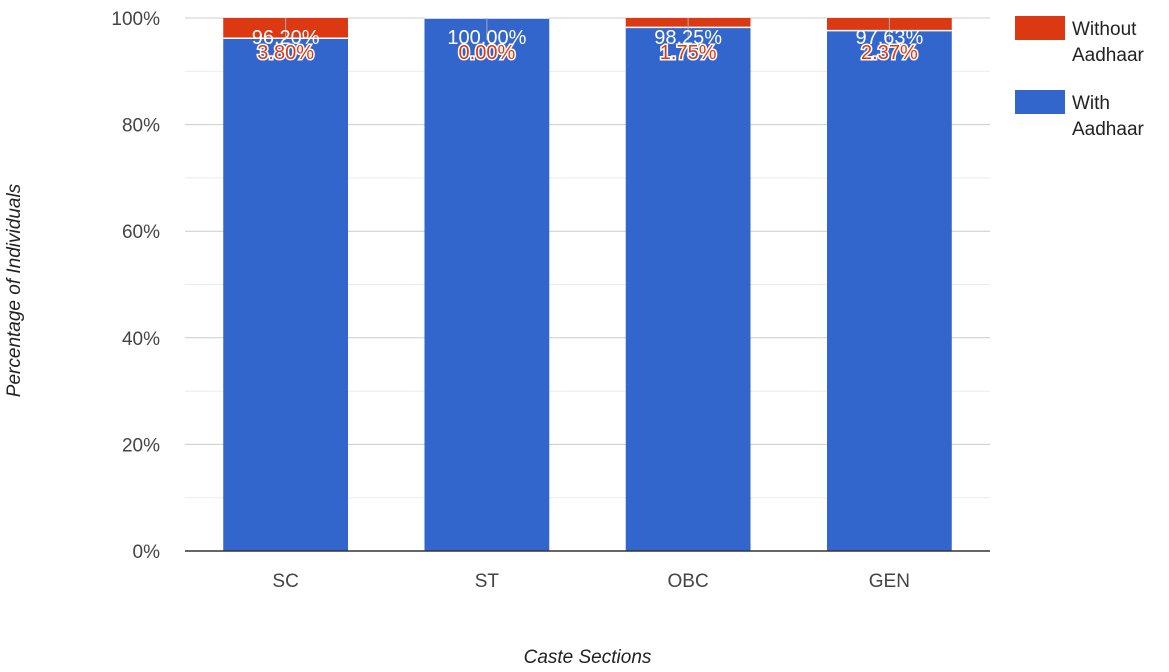  Describe the element at coordinates (591, 581) in the screenshot. I see `x-tick-labels: SC ST OBC GEN` at that location.